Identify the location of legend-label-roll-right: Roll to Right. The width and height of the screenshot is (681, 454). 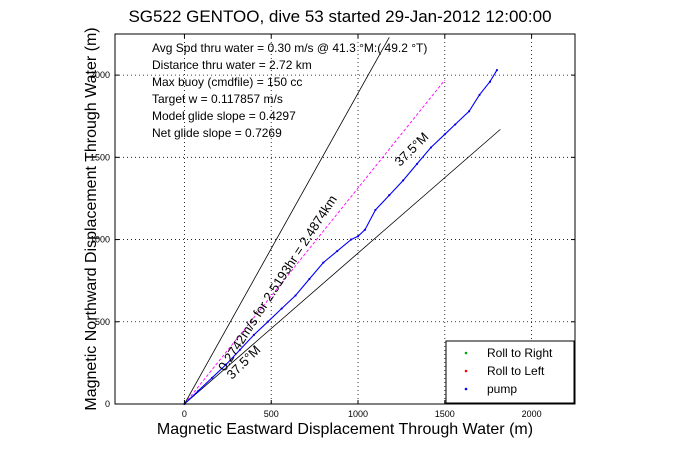
(520, 353).